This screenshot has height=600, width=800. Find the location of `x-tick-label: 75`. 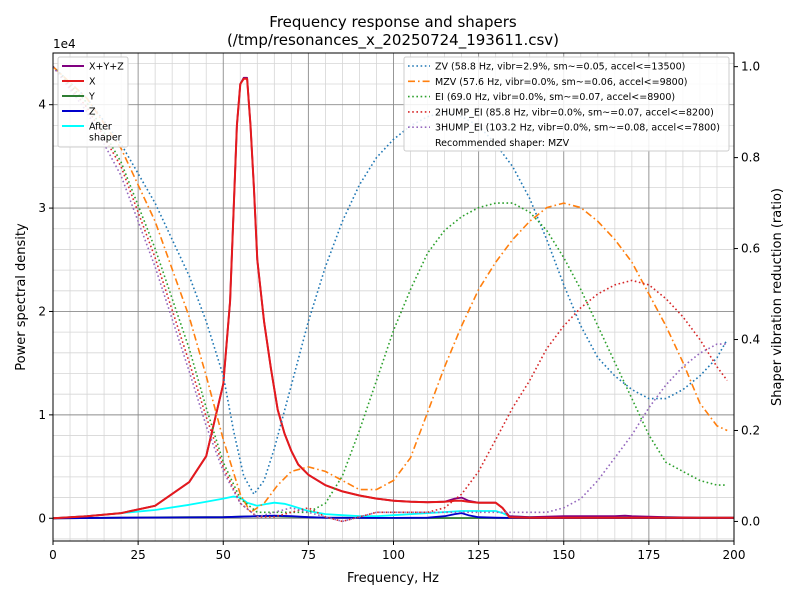

x-tick-label: 75 is located at coordinates (308, 555).